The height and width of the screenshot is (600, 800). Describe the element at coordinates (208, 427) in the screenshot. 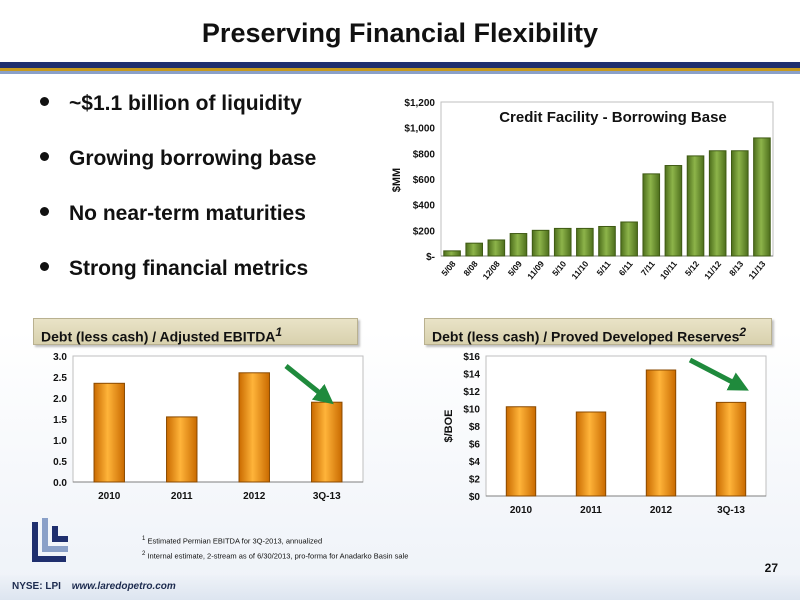

I see `ebitda-chart: 0.0 0.5 1.0 1.5 2.0 2.5 3.0 2010 2011 2012 3Q-13` at that location.